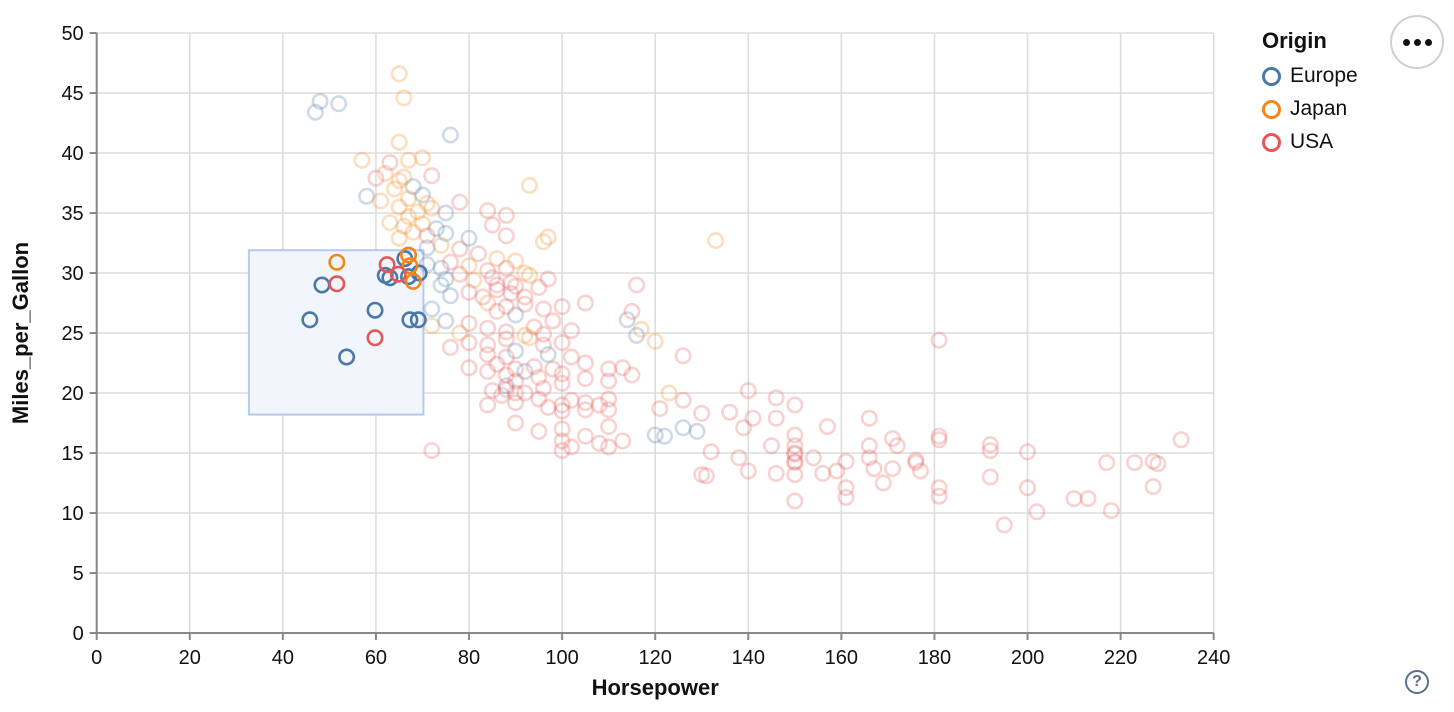  What do you see at coordinates (72, 214) in the screenshot?
I see `y-tick-label: 35` at bounding box center [72, 214].